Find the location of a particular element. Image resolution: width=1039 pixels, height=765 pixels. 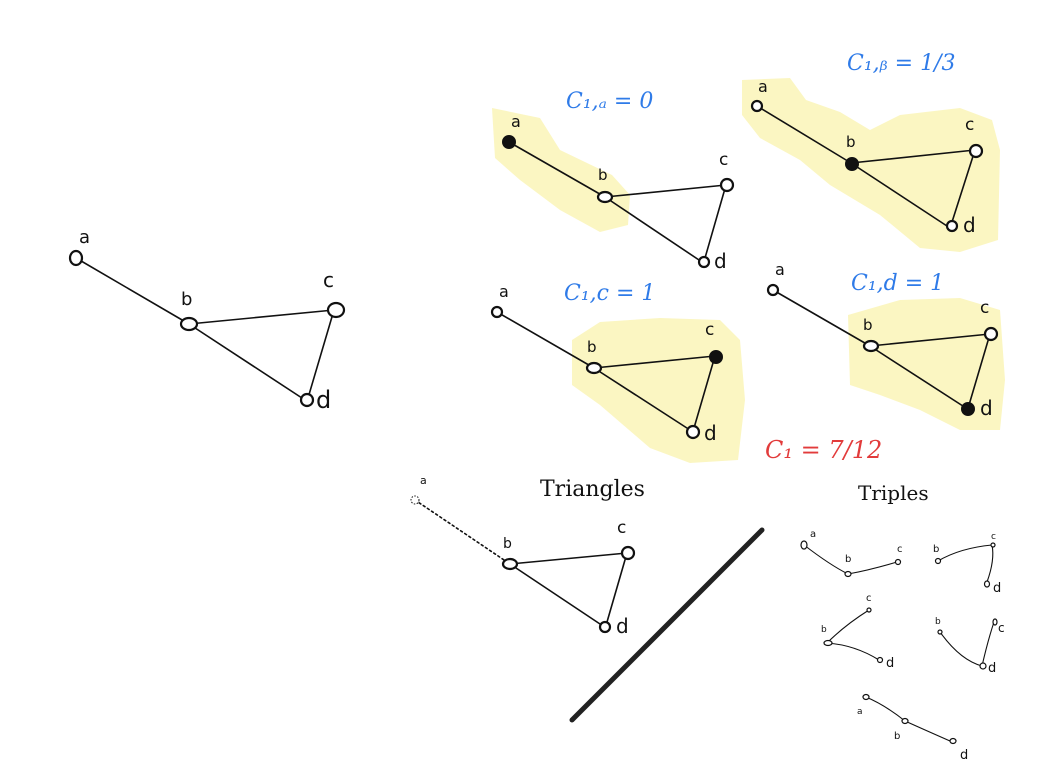

highlight-c is located at coordinates (658, 390).